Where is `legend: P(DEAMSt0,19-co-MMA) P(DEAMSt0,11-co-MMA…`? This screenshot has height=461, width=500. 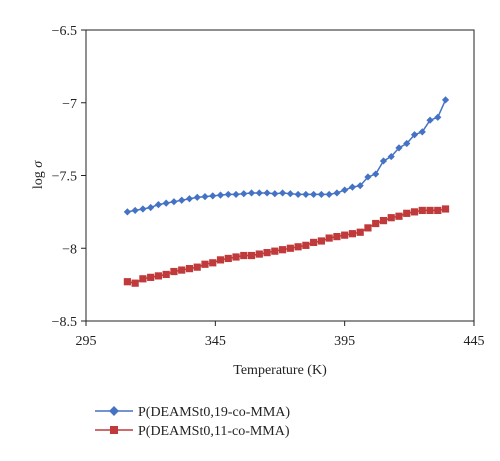 legend: P(DEAMSt0,19-co-MMA) P(DEAMSt0,11-co-MMA… is located at coordinates (192, 422).